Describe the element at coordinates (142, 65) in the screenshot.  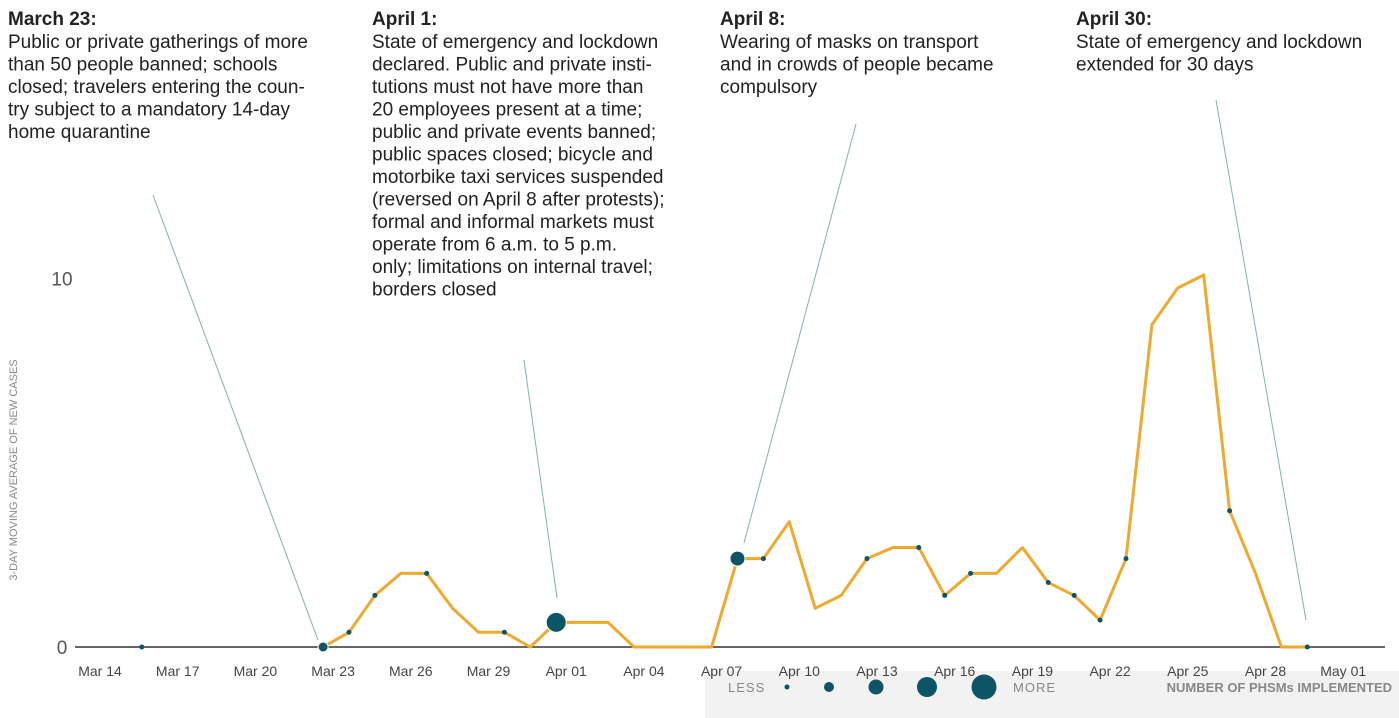
I see `annotation-text: than 50 people banned; schools` at that location.